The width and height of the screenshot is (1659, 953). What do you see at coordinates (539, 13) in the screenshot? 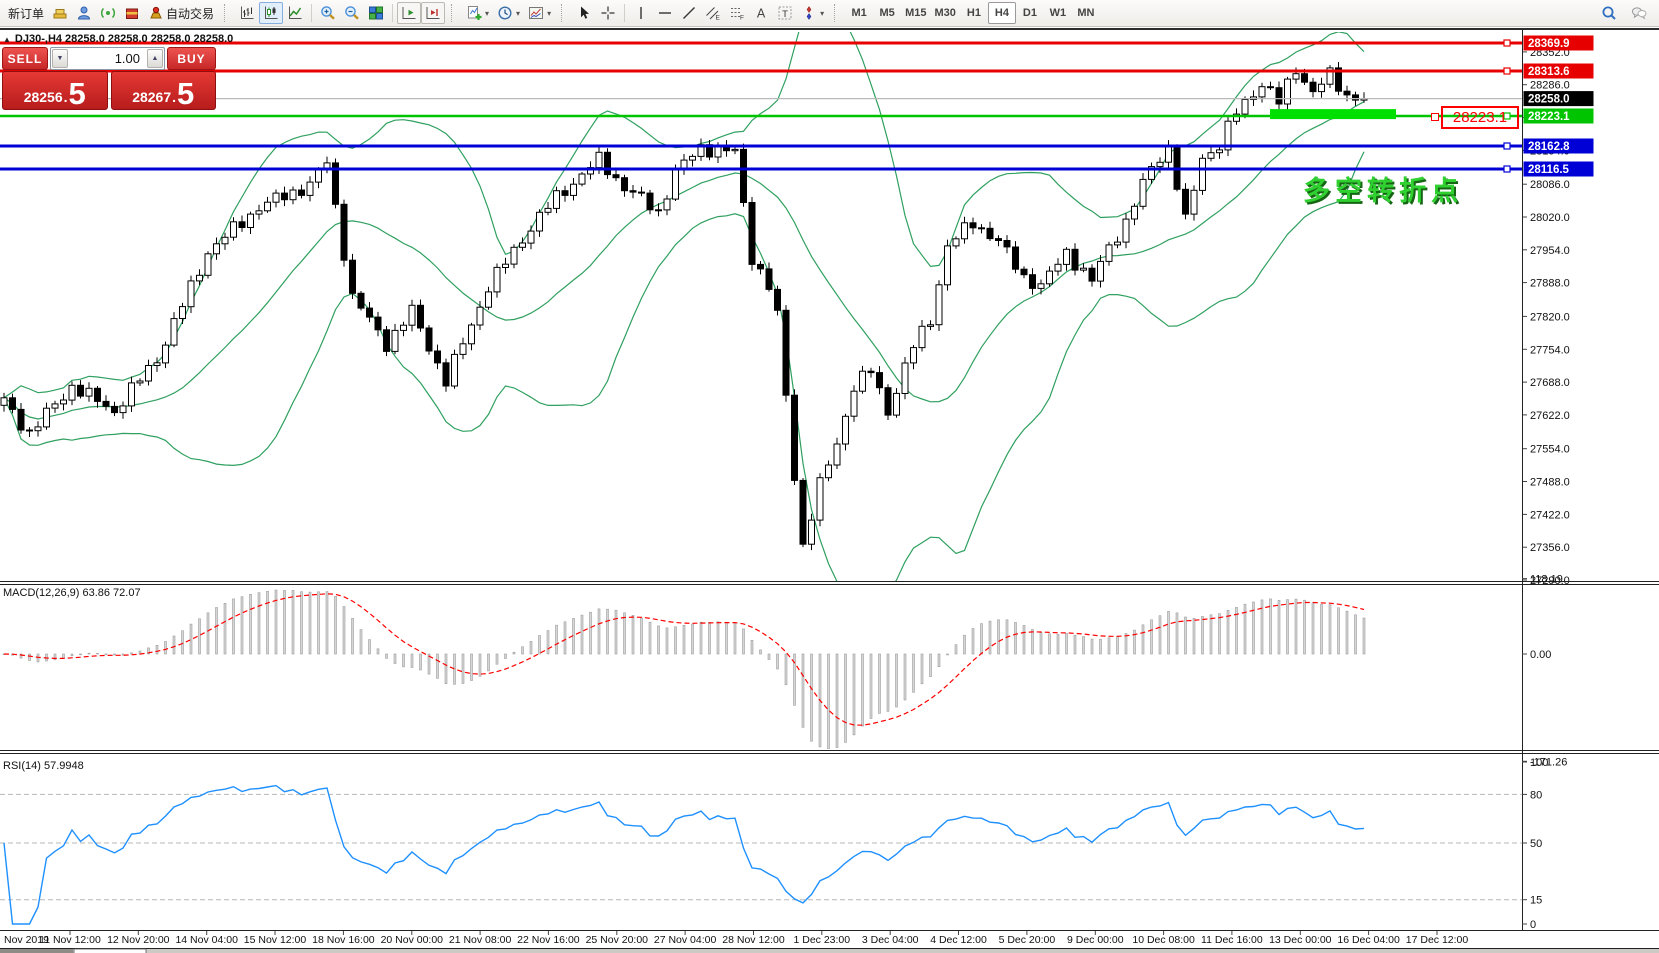
I see `templates-button: ▾` at bounding box center [539, 13].